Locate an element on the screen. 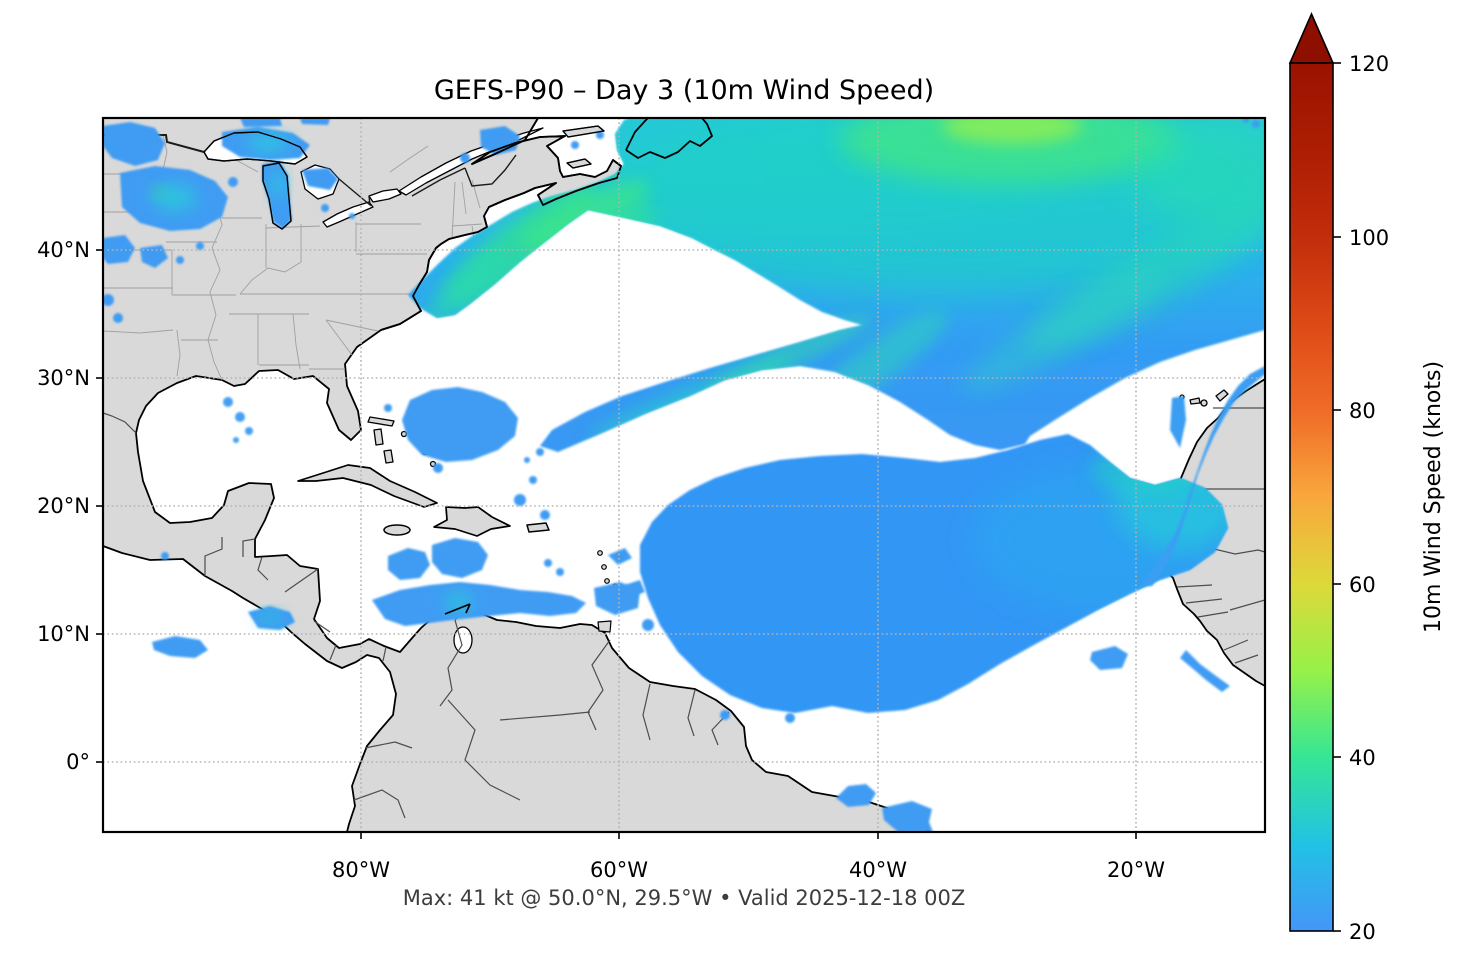 Image resolution: width=1466 pixels, height=969 pixels. page-title: GEFS-P90 – Day 3 (10m Wind Speed) is located at coordinates (684, 90).